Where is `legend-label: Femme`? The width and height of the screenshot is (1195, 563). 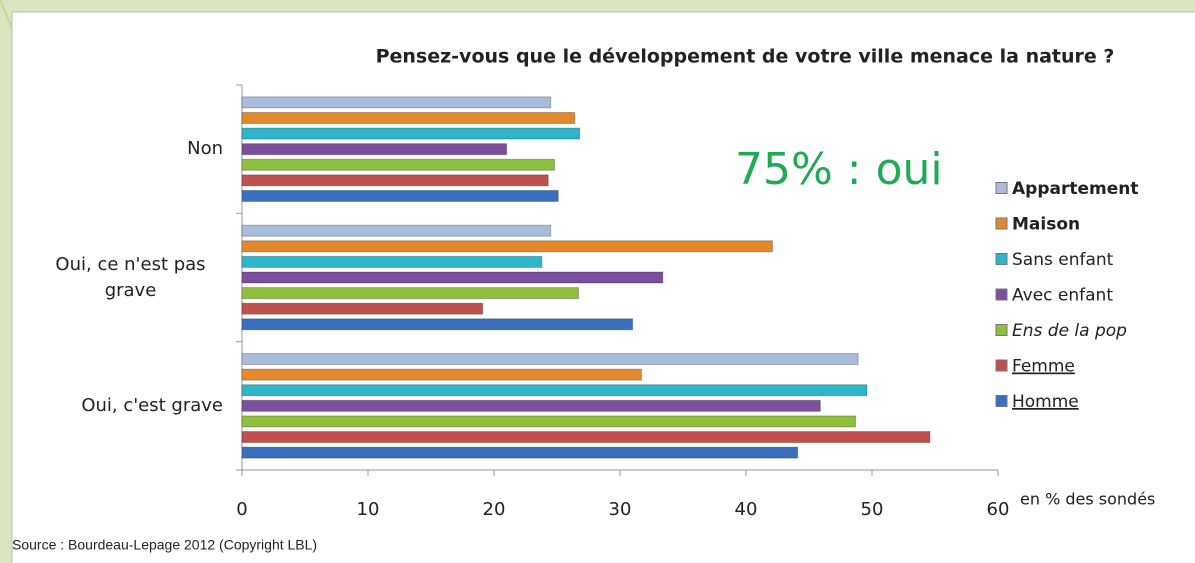 legend-label: Femme is located at coordinates (1043, 367).